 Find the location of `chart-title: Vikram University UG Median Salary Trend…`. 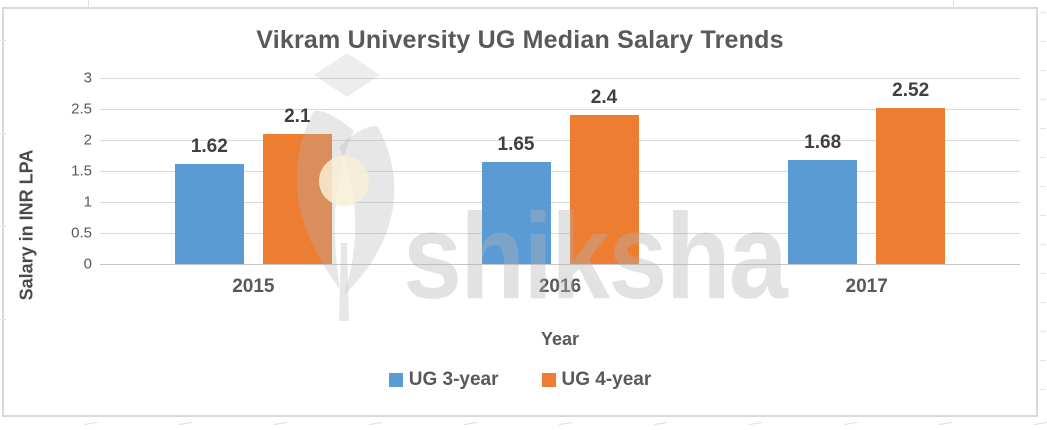

chart-title: Vikram University UG Median Salary Trend… is located at coordinates (520, 40).